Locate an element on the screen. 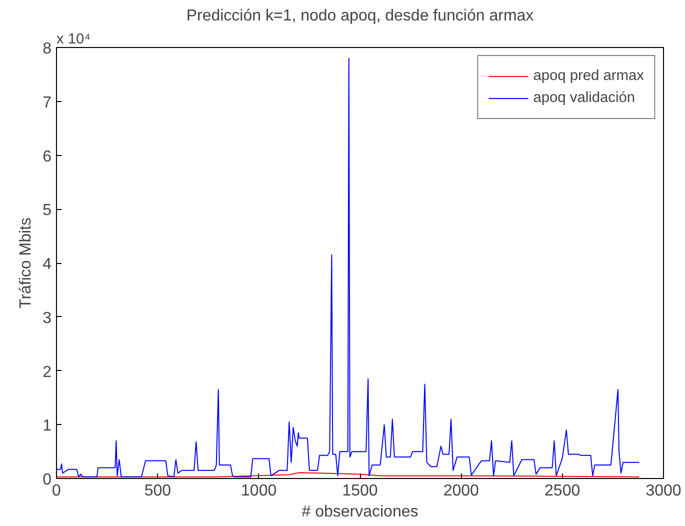  text: x 10⁴ is located at coordinates (73, 40).